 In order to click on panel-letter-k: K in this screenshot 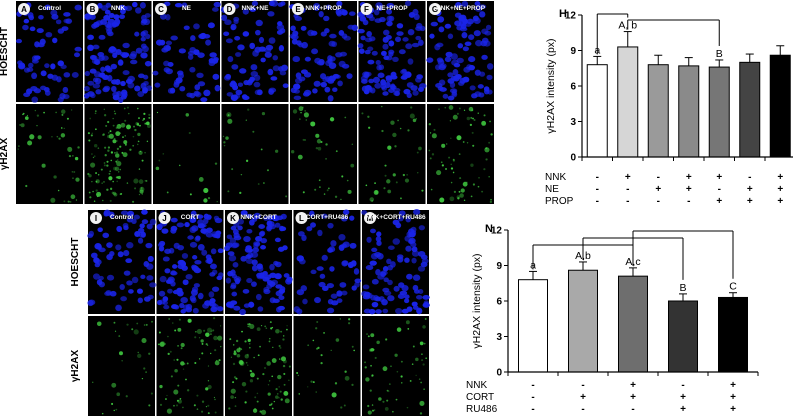, I will do `click(233, 218)`.